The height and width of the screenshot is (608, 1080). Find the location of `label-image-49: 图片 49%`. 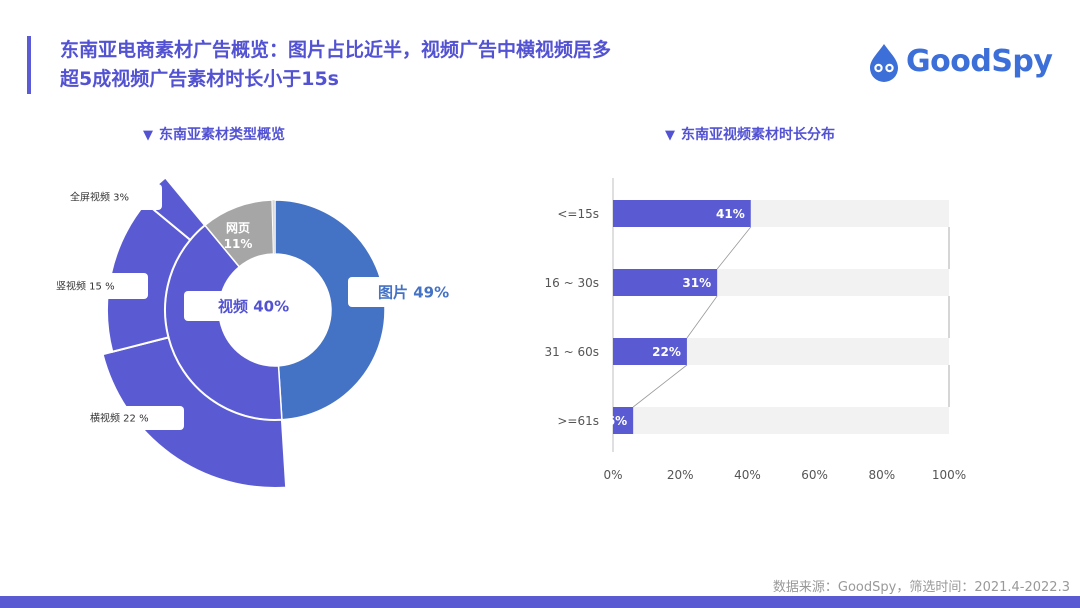

label-image-49: 图片 49% is located at coordinates (408, 292).